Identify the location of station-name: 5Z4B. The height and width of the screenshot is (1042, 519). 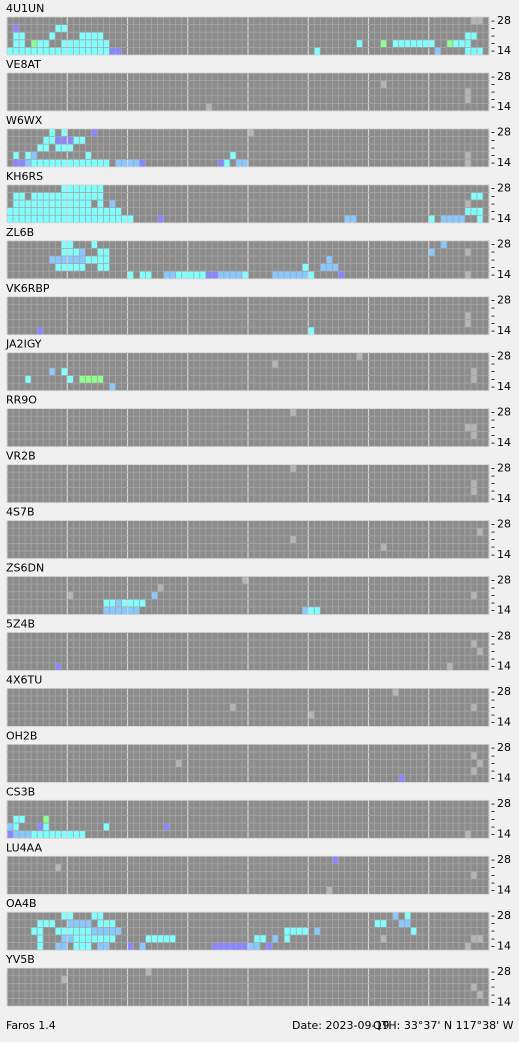
(20, 623).